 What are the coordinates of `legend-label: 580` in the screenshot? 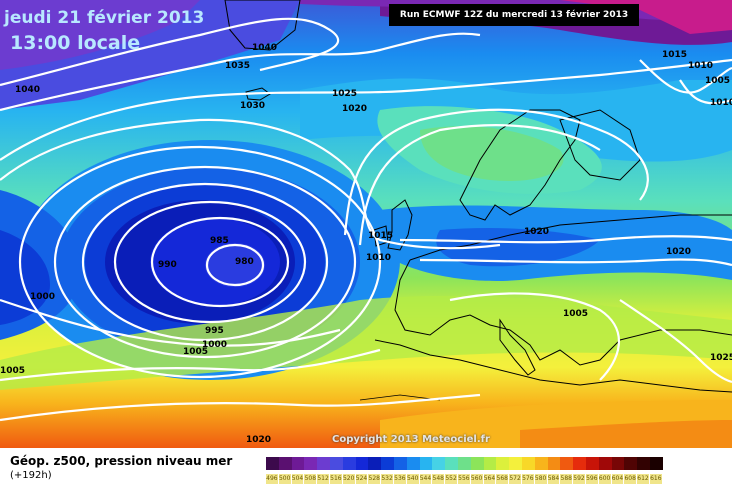 It's located at (541, 479).